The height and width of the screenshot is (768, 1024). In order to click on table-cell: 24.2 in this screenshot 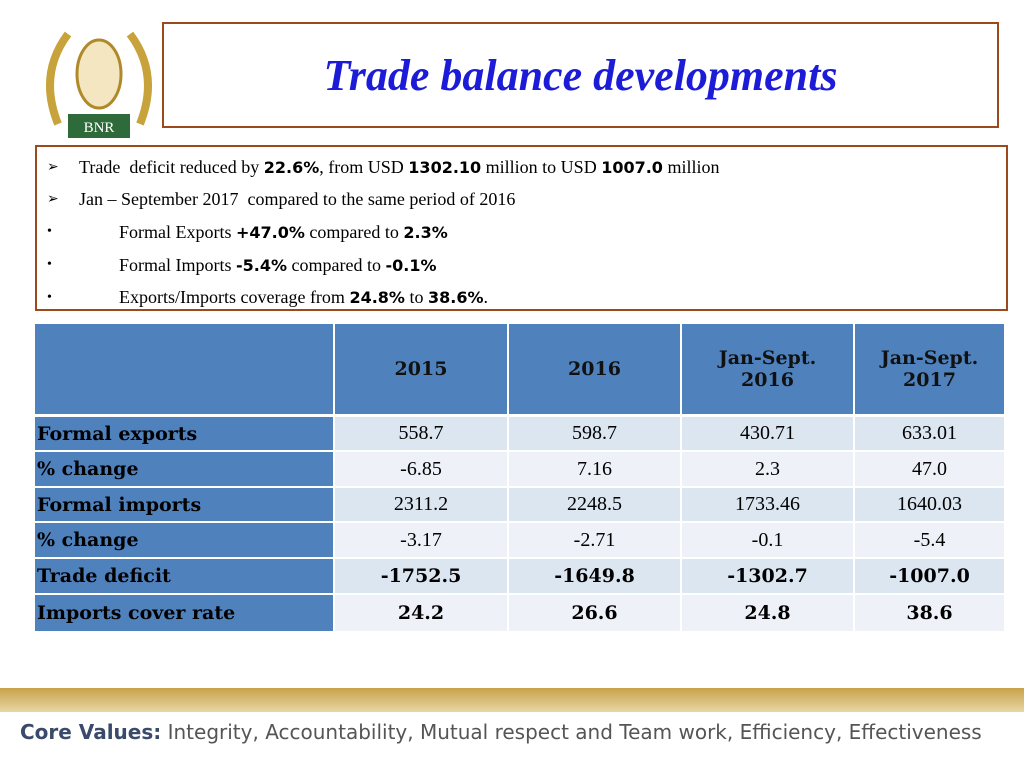, I will do `click(421, 613)`.